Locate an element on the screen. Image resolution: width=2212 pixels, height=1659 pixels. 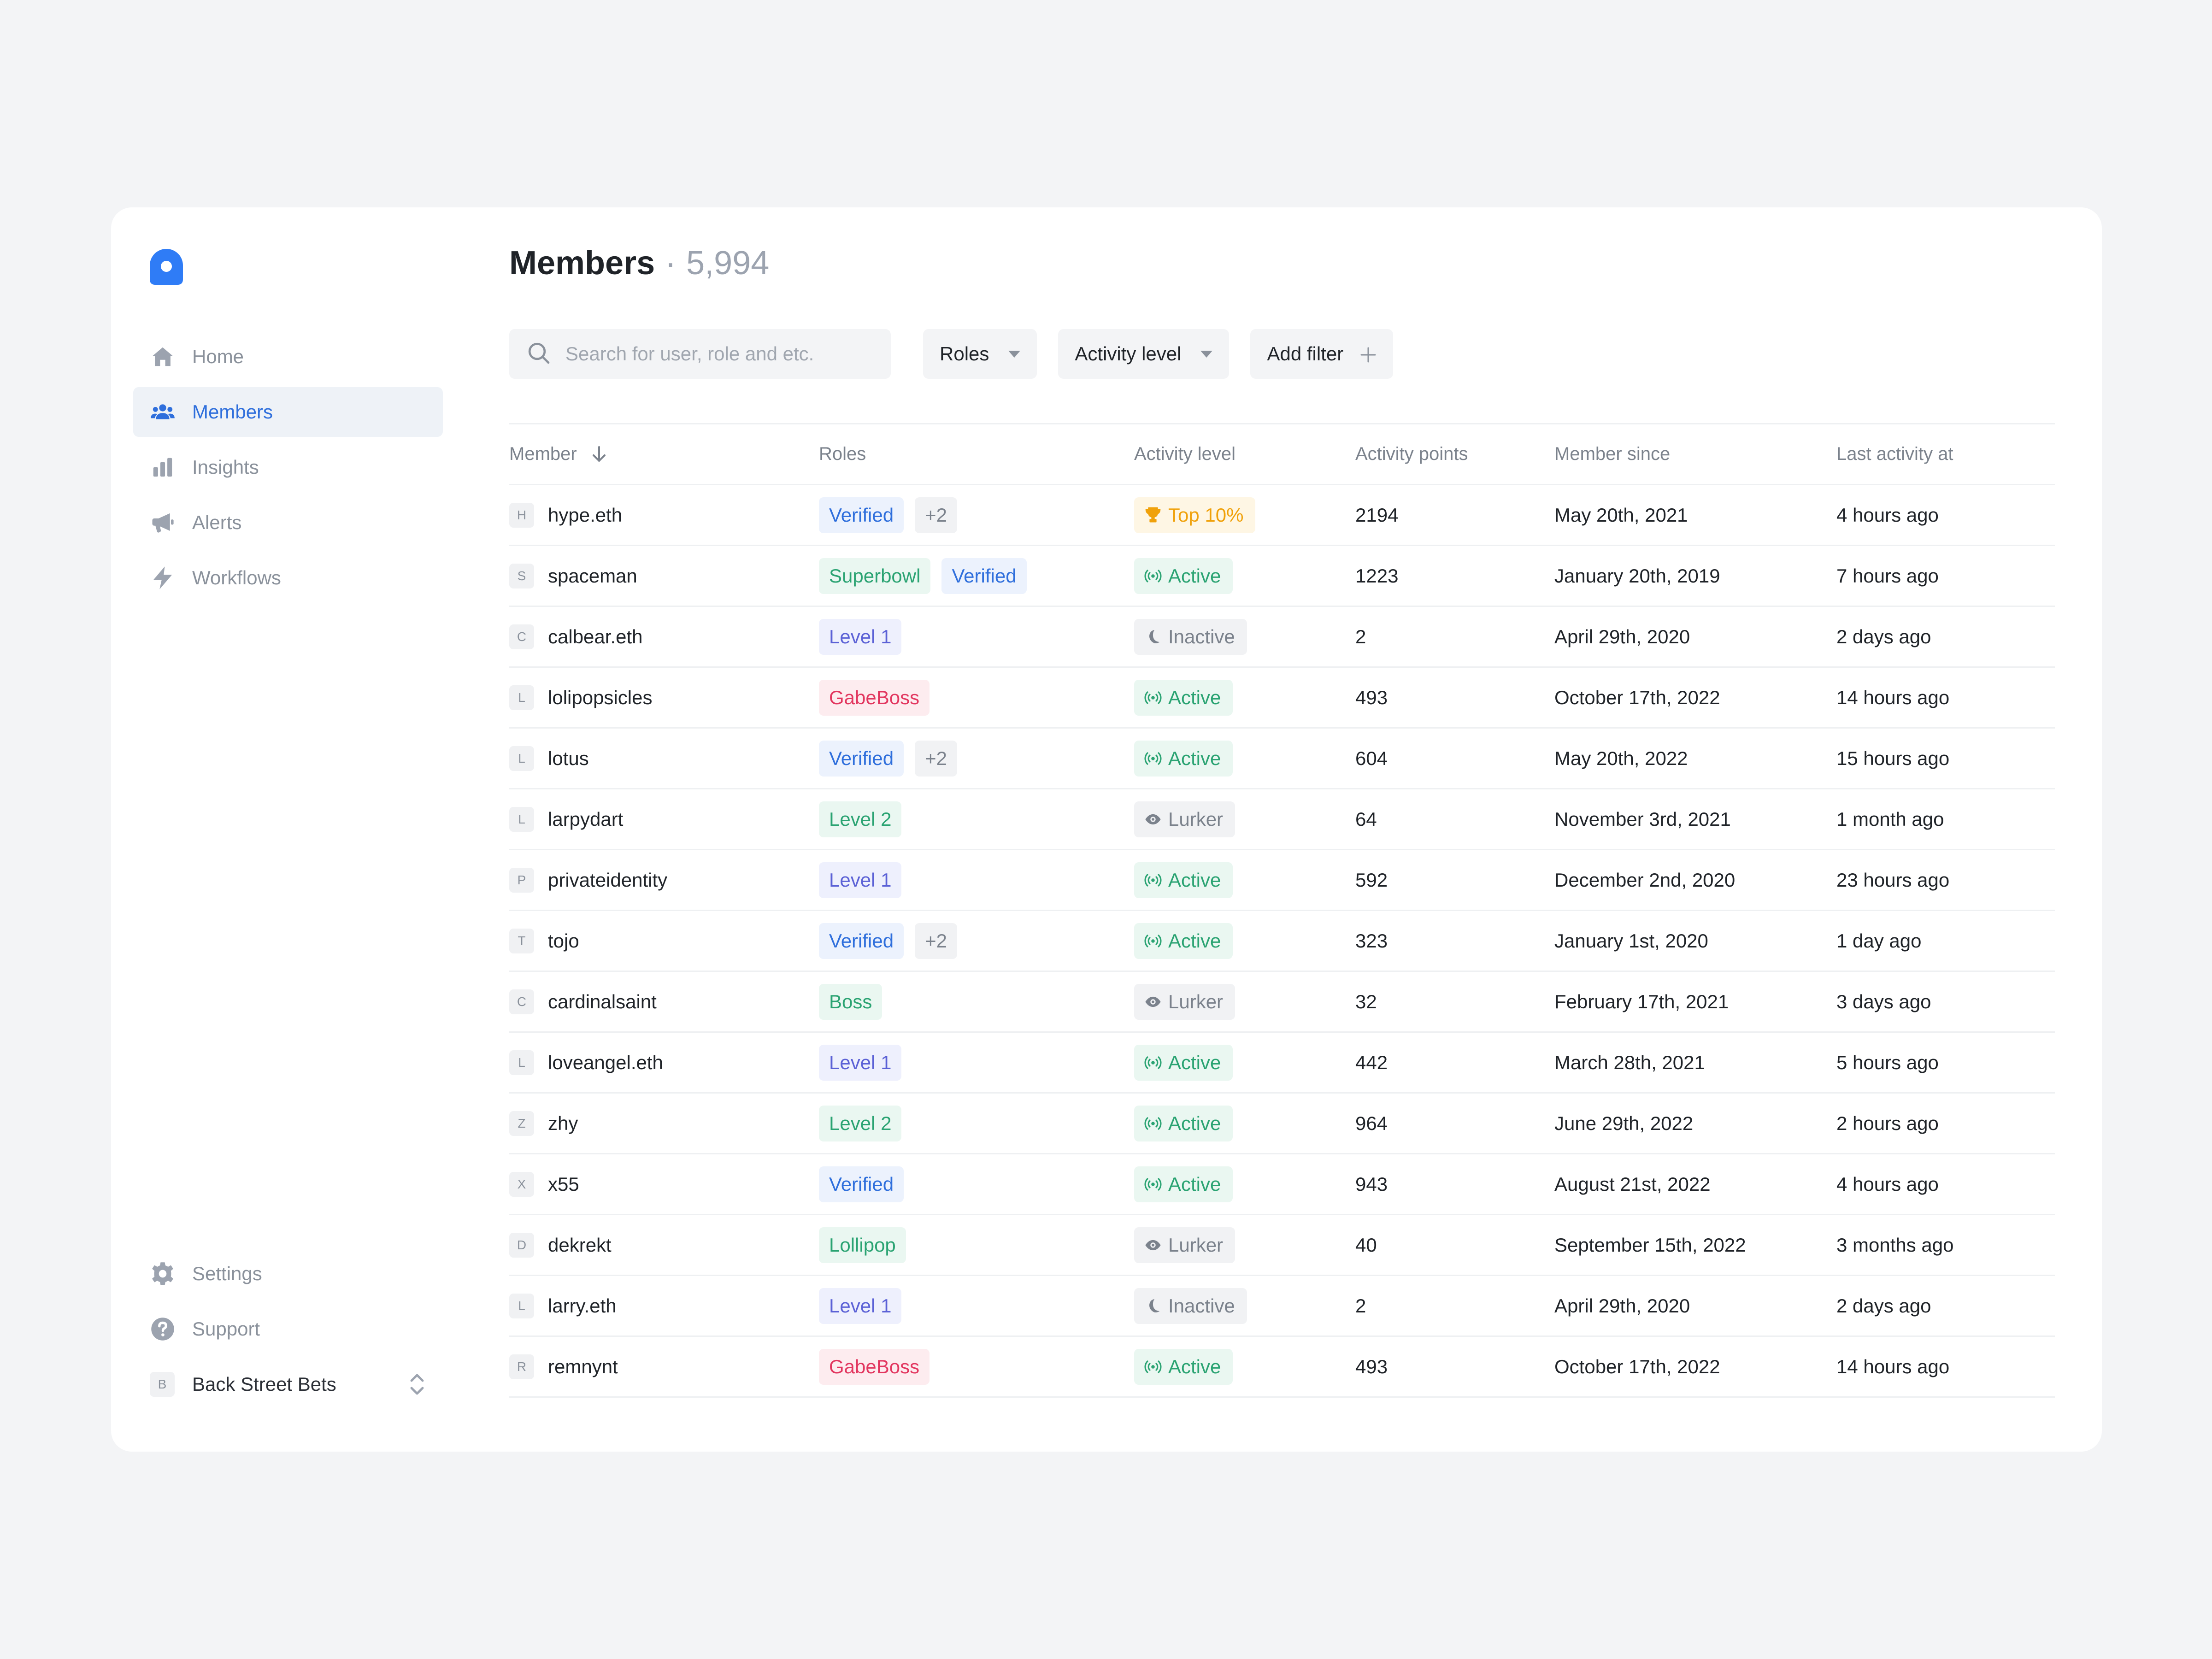
last-activity: 4 hours ago is located at coordinates (1887, 515).